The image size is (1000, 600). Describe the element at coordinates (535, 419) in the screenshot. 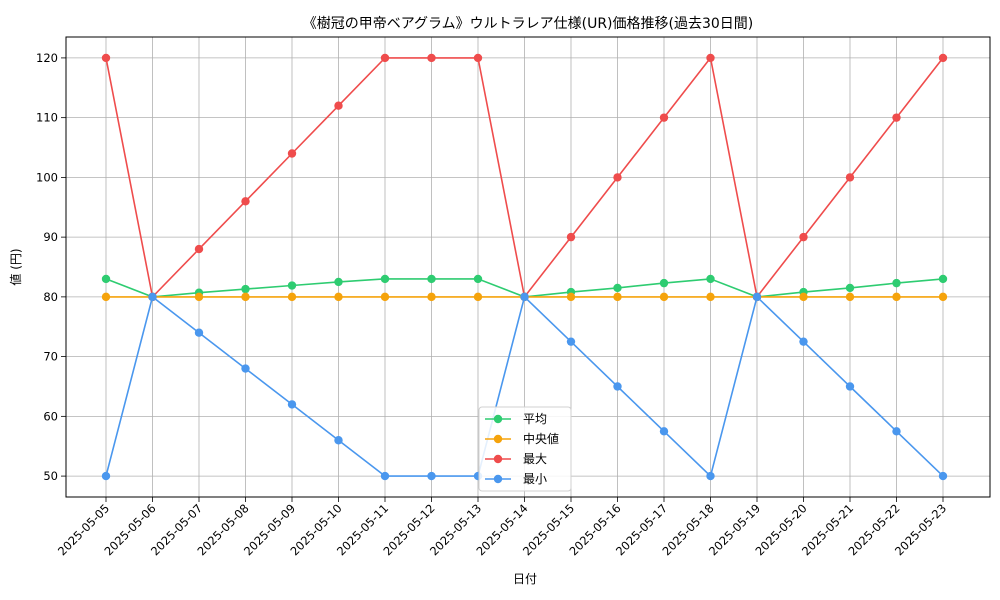

I see `legend-label: 平均` at that location.